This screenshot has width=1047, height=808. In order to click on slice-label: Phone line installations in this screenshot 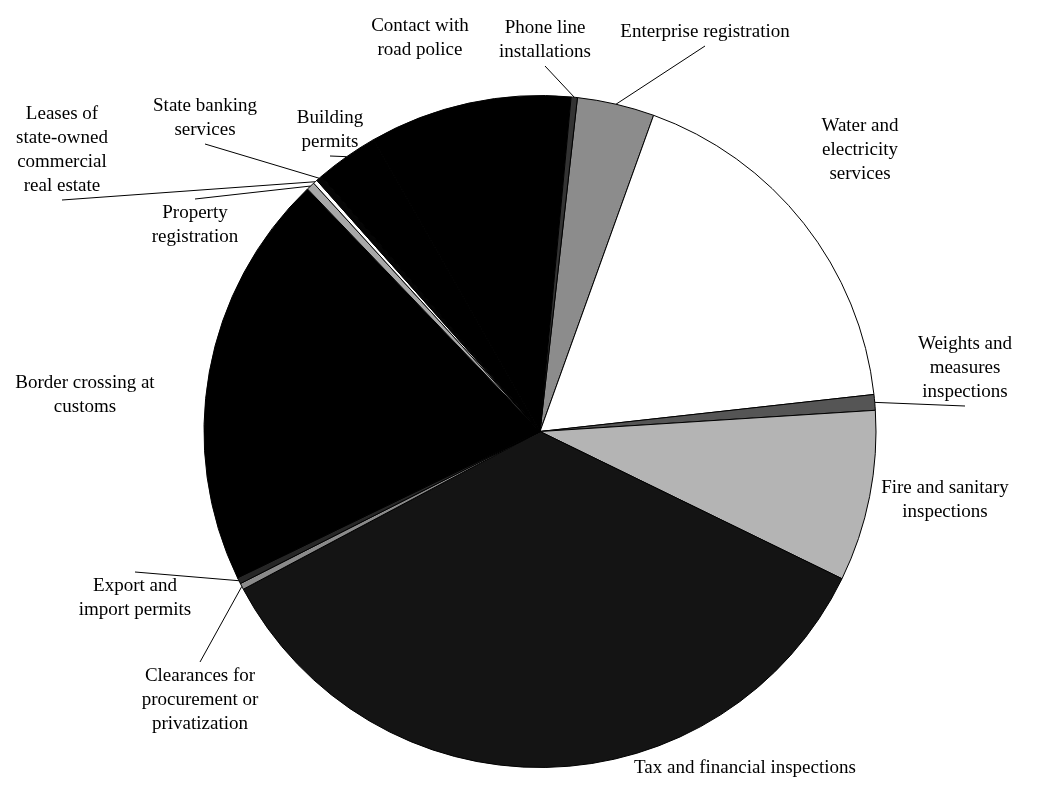, I will do `click(545, 38)`.